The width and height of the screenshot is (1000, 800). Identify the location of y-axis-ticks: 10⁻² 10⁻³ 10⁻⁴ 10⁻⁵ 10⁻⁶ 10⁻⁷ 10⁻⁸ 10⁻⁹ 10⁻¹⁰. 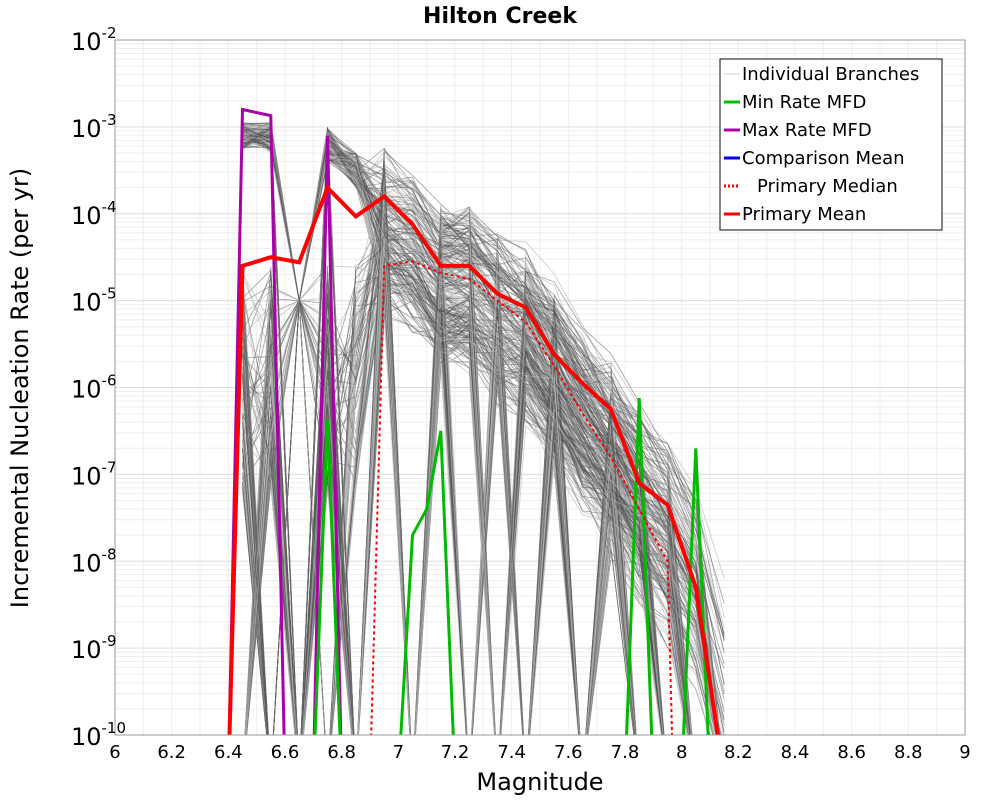
(98, 387).